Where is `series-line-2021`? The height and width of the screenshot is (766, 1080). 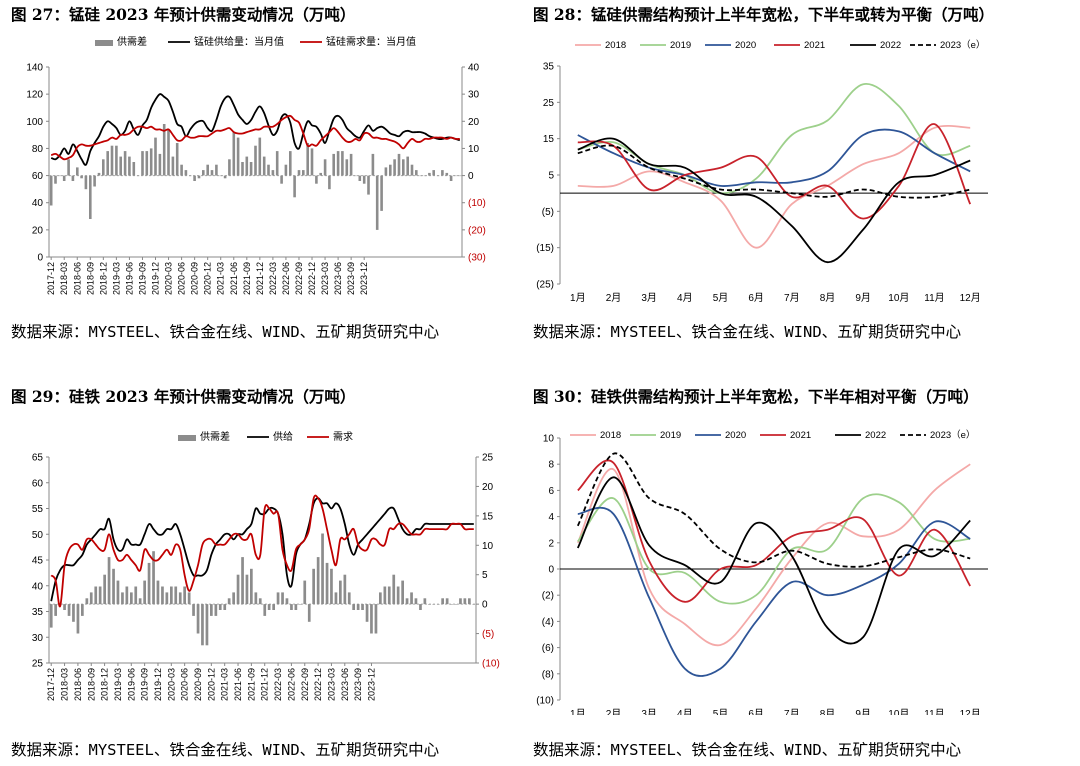 series-line-2021 is located at coordinates (774, 171).